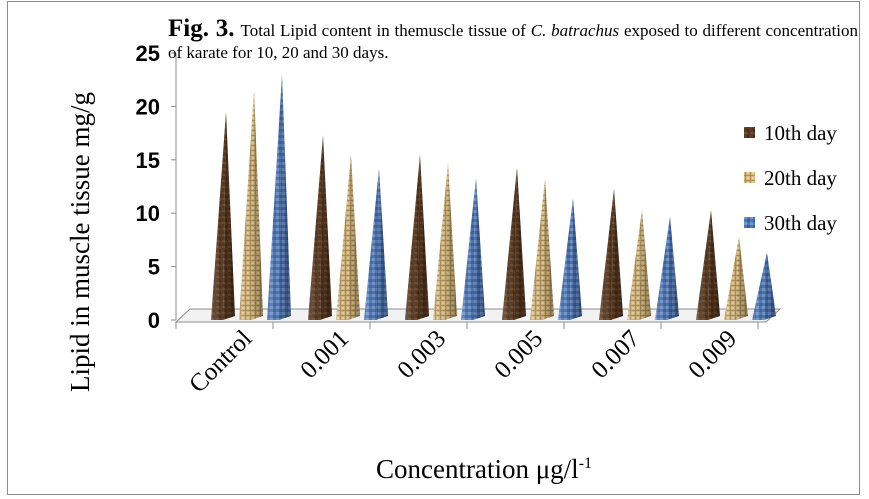 The image size is (869, 499). I want to click on y-tick-label: 20, so click(148, 106).